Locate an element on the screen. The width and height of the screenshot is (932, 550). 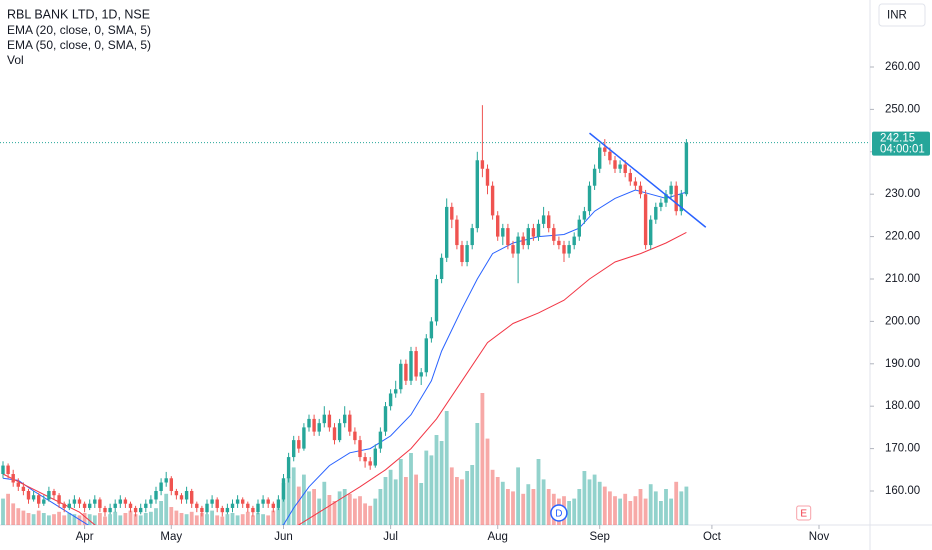
currency-button is located at coordinates (902, 15).